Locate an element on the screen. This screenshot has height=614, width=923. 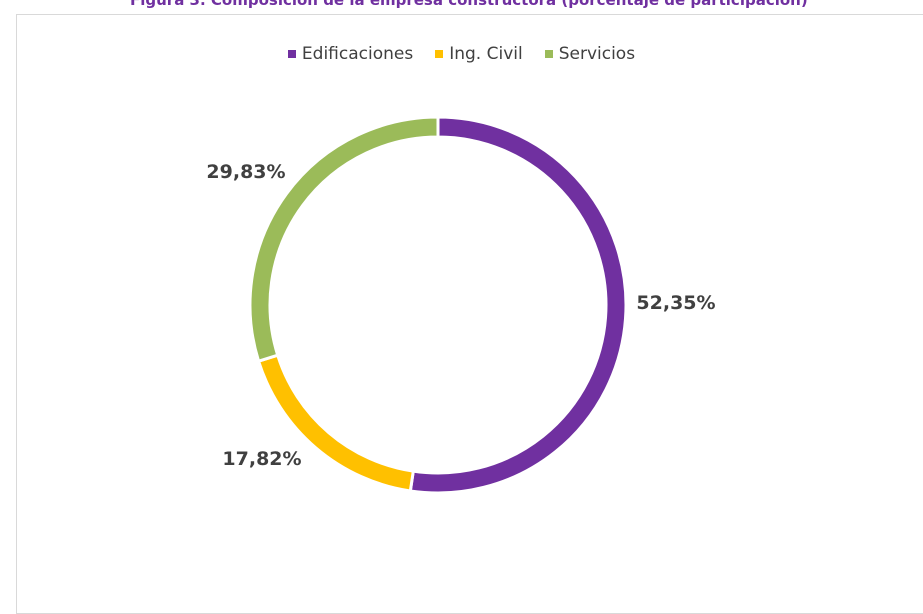
legend-label-edificaciones: Edificaciones is located at coordinates (357, 54).